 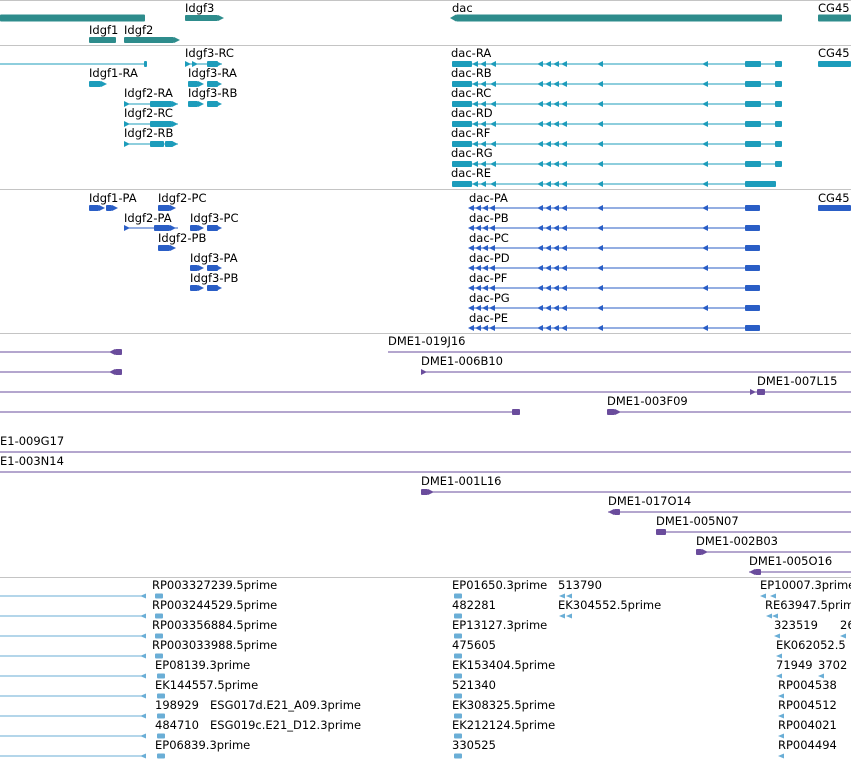 What do you see at coordinates (151, 116) in the screenshot?
I see `transcript-feature: Idgf2-RC` at bounding box center [151, 116].